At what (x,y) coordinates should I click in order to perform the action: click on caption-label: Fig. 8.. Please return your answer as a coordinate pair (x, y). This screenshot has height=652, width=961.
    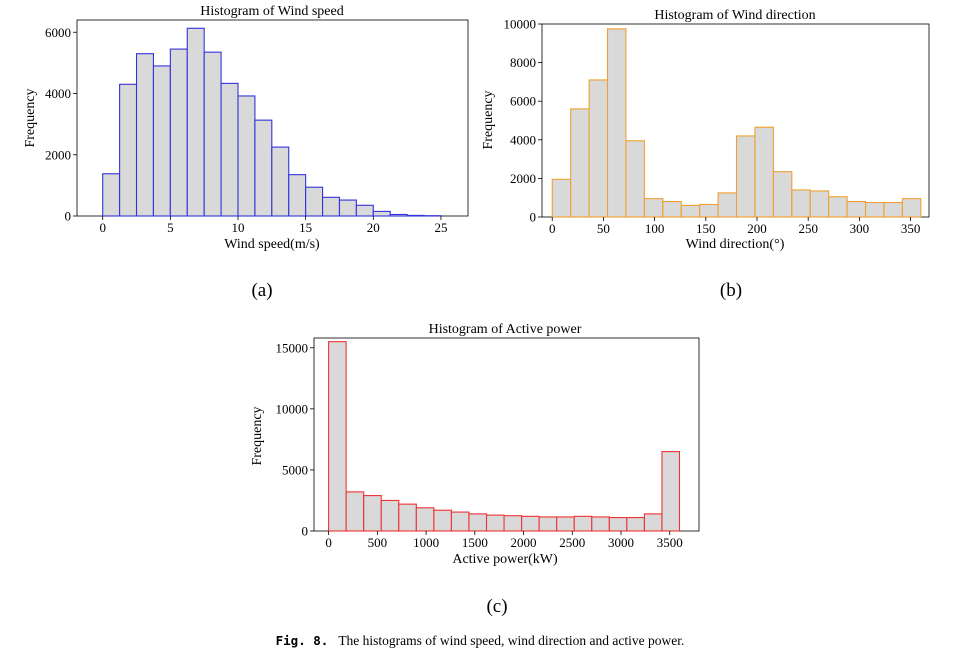
    Looking at the image, I should click on (302, 640).